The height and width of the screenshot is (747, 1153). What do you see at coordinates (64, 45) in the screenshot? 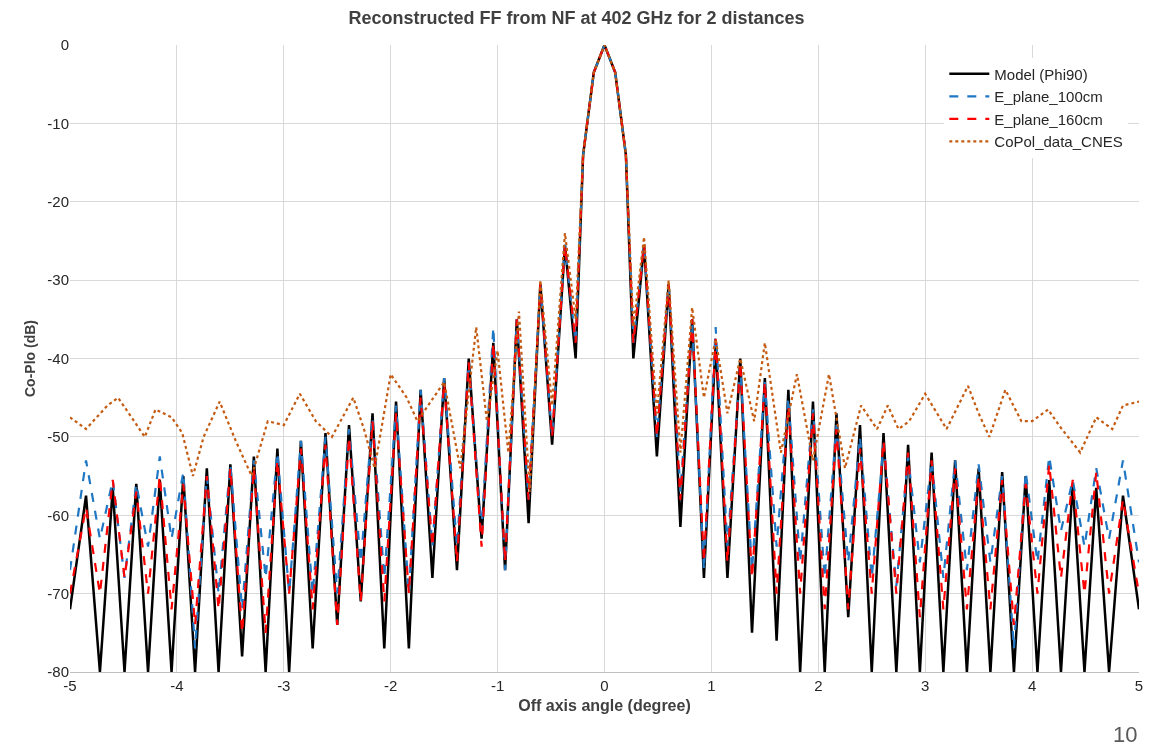
I see `y-tick-label: 0` at bounding box center [64, 45].